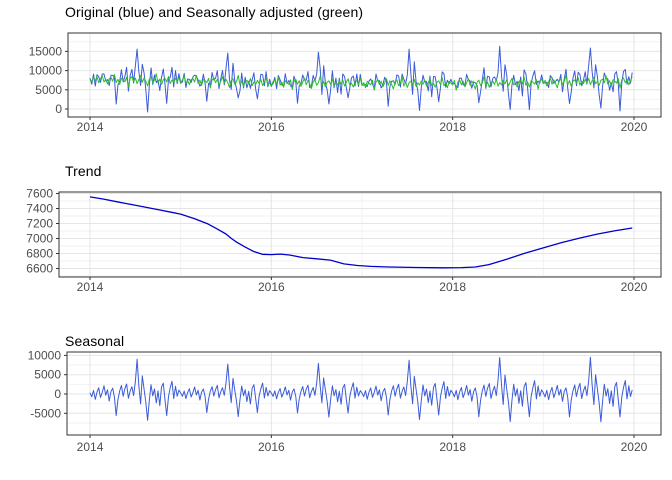 The image size is (672, 480). Describe the element at coordinates (39, 269) in the screenshot. I see `y-tick-label: 6600` at that location.